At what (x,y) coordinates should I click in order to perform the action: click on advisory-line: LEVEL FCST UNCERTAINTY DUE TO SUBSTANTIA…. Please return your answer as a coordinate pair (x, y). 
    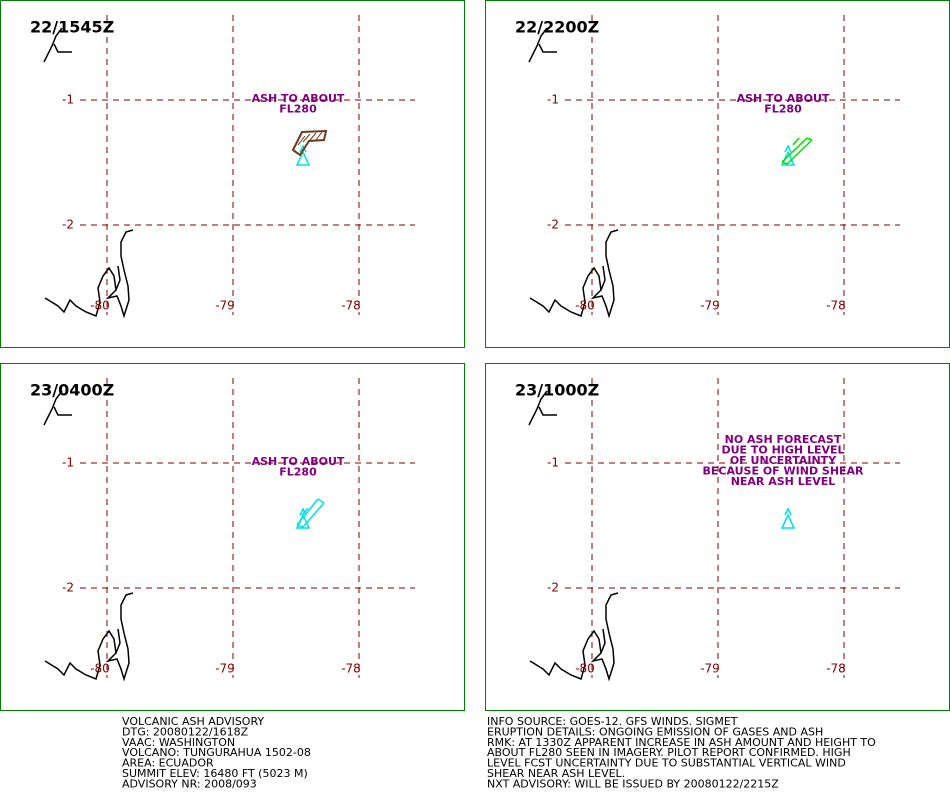
    Looking at the image, I should click on (666, 763).